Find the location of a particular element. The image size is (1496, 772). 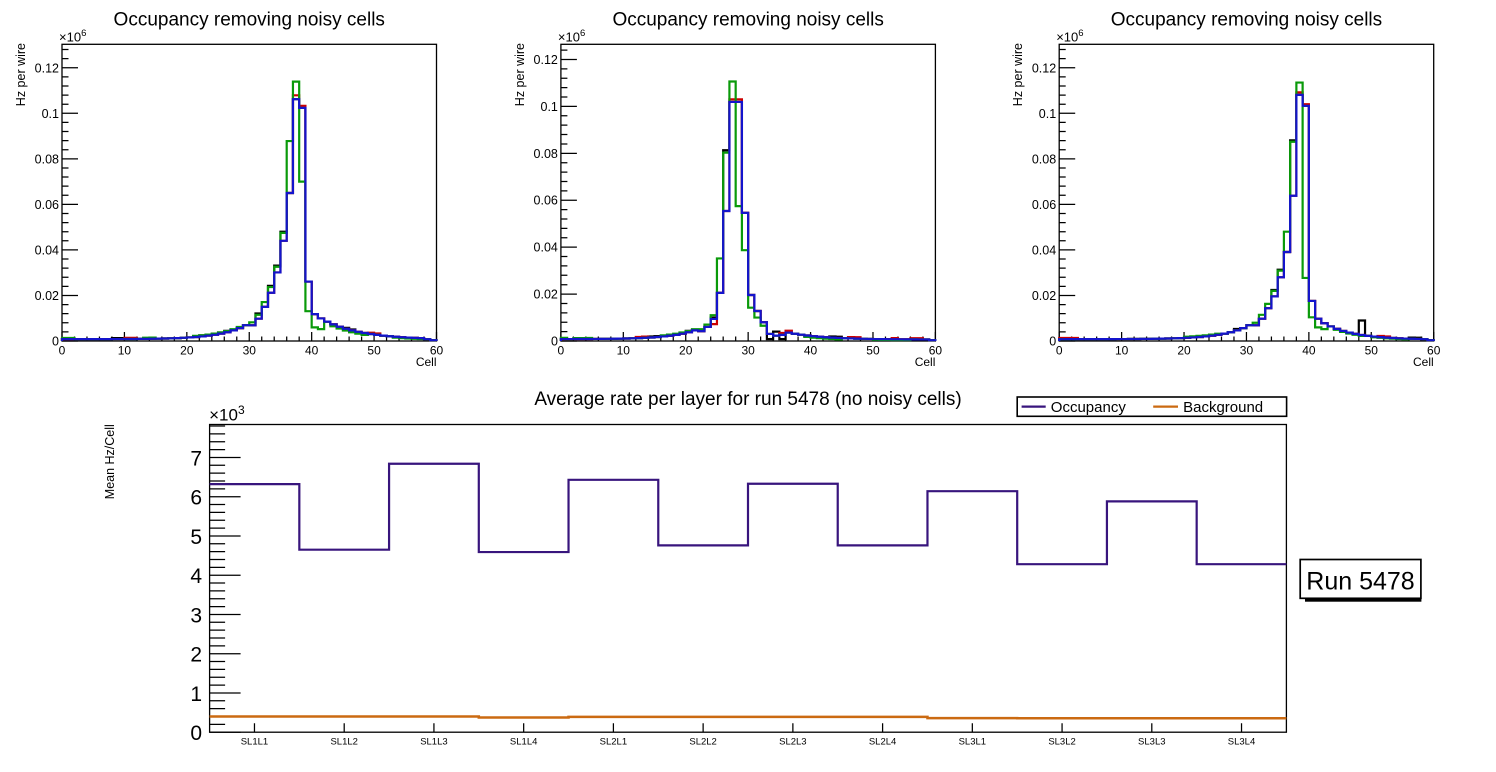

svg-text: 4 is located at coordinates (196, 576).